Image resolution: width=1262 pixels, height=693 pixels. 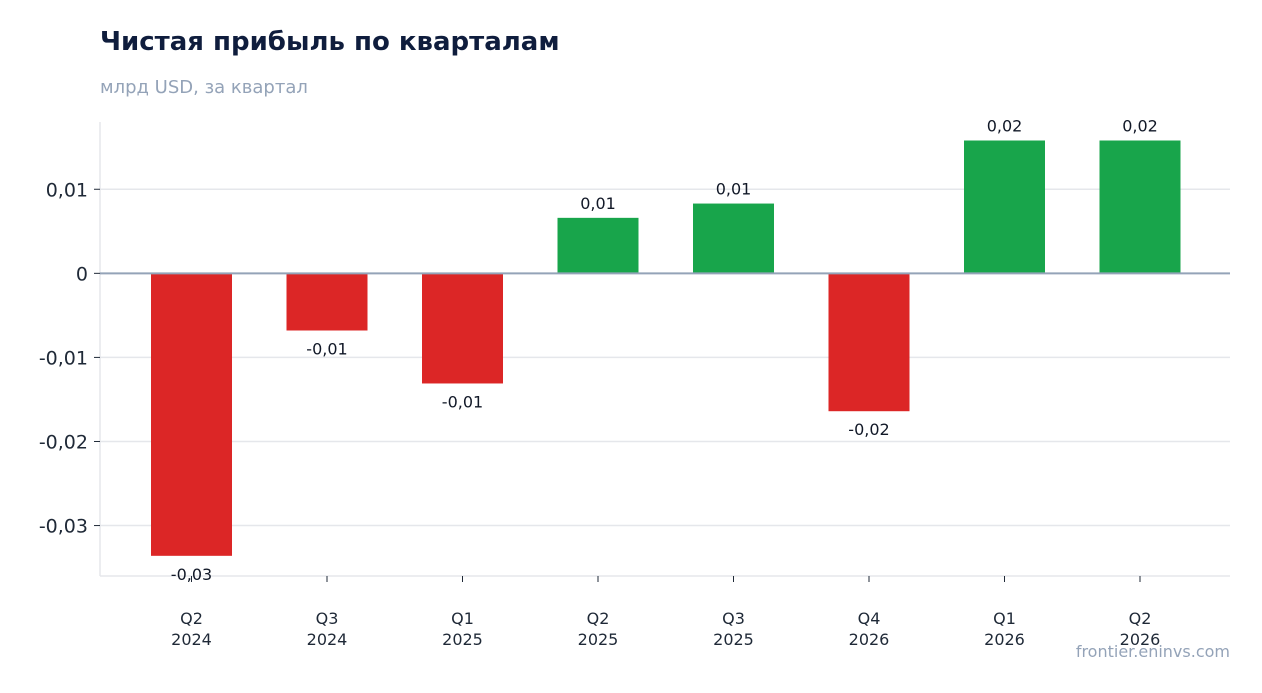 I want to click on y-tick-label: -0,02, so click(x=63, y=442).